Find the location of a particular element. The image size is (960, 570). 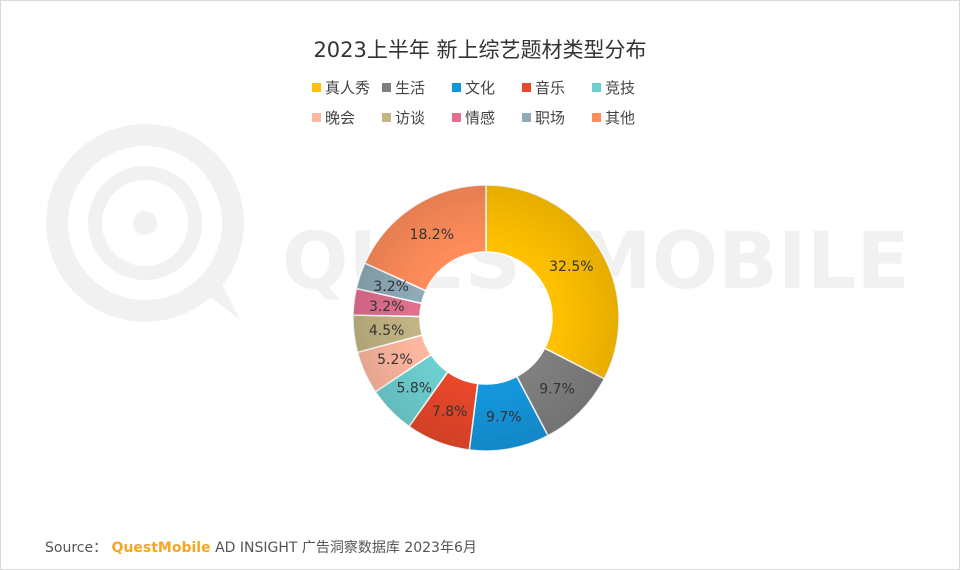

legend-label: 情感 is located at coordinates (480, 117).